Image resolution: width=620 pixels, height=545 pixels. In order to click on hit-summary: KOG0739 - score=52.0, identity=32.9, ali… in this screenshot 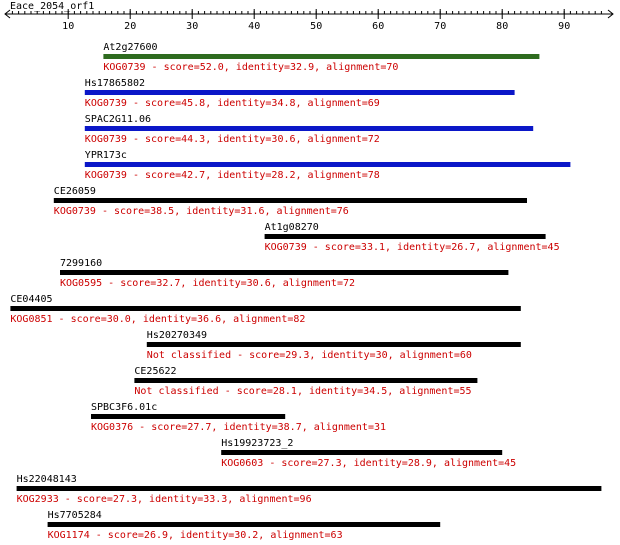, I will do `click(250, 67)`.